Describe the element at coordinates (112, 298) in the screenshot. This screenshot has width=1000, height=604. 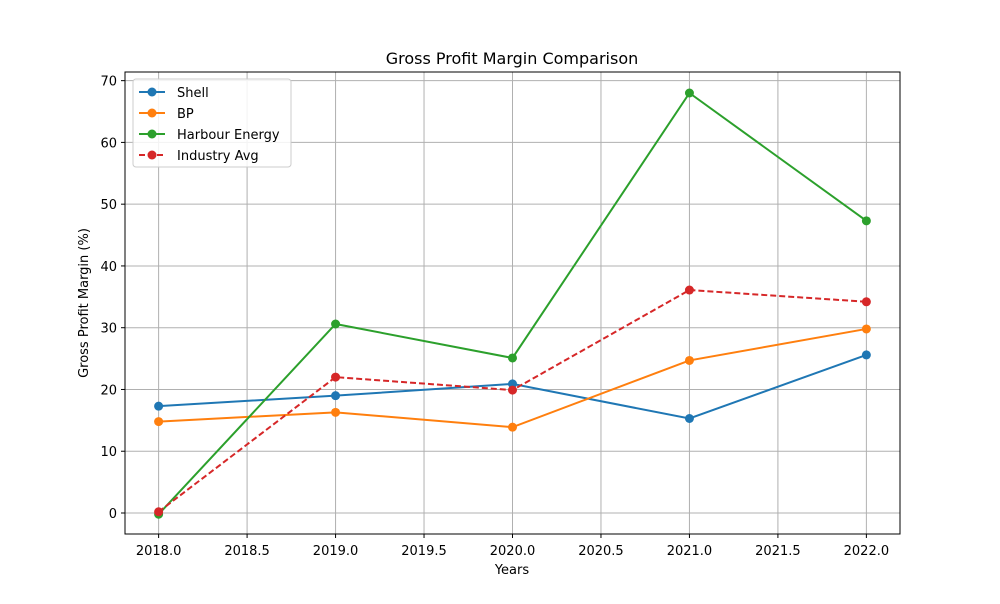
I see `y-axis-ticks: 0 10 20 30 40 50 60 70` at that location.